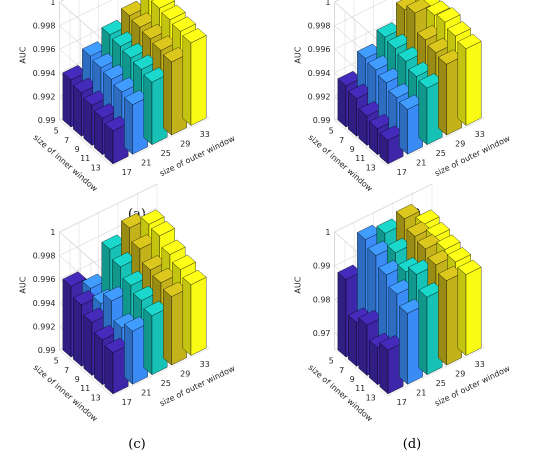 The width and height of the screenshot is (550, 466). Describe the element at coordinates (85, 388) in the screenshot. I see `inner-tick-label: 11` at that location.